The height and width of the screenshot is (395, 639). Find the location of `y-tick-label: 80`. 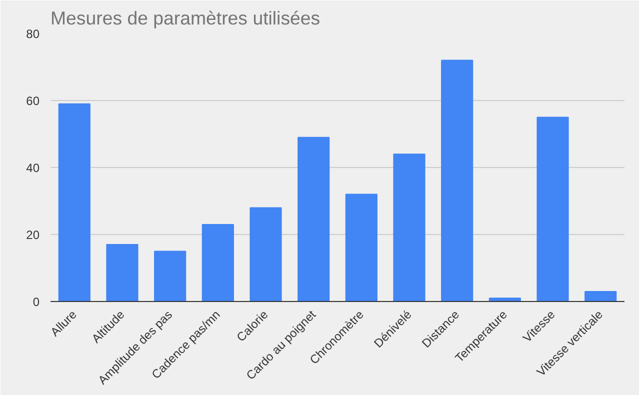

y-tick-label: 80 is located at coordinates (33, 34).